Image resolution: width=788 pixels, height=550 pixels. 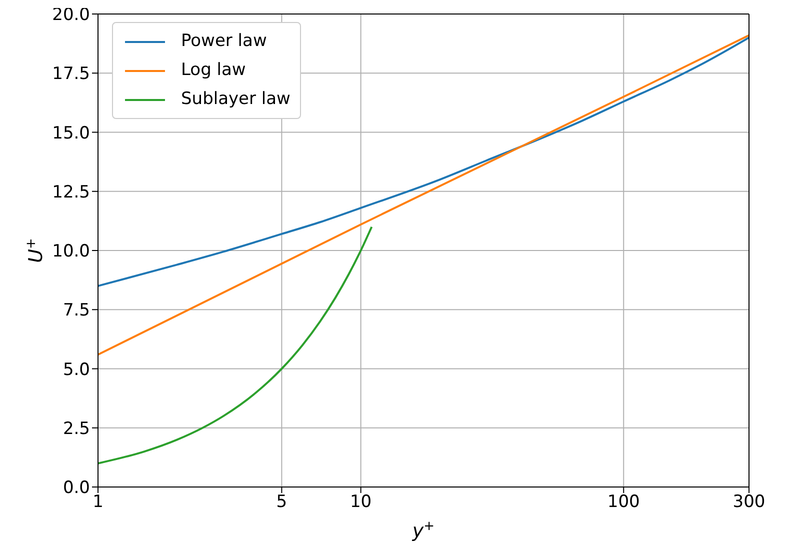 What do you see at coordinates (282, 502) in the screenshot?
I see `x-tick-label: 5` at bounding box center [282, 502].